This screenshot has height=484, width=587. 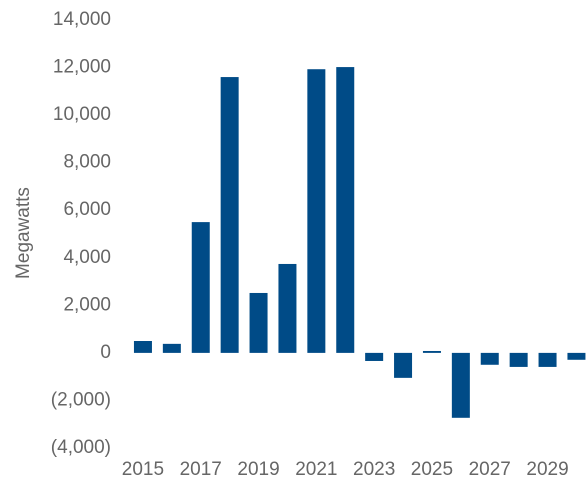 I want to click on x-tick-label: 2017, so click(x=201, y=469).